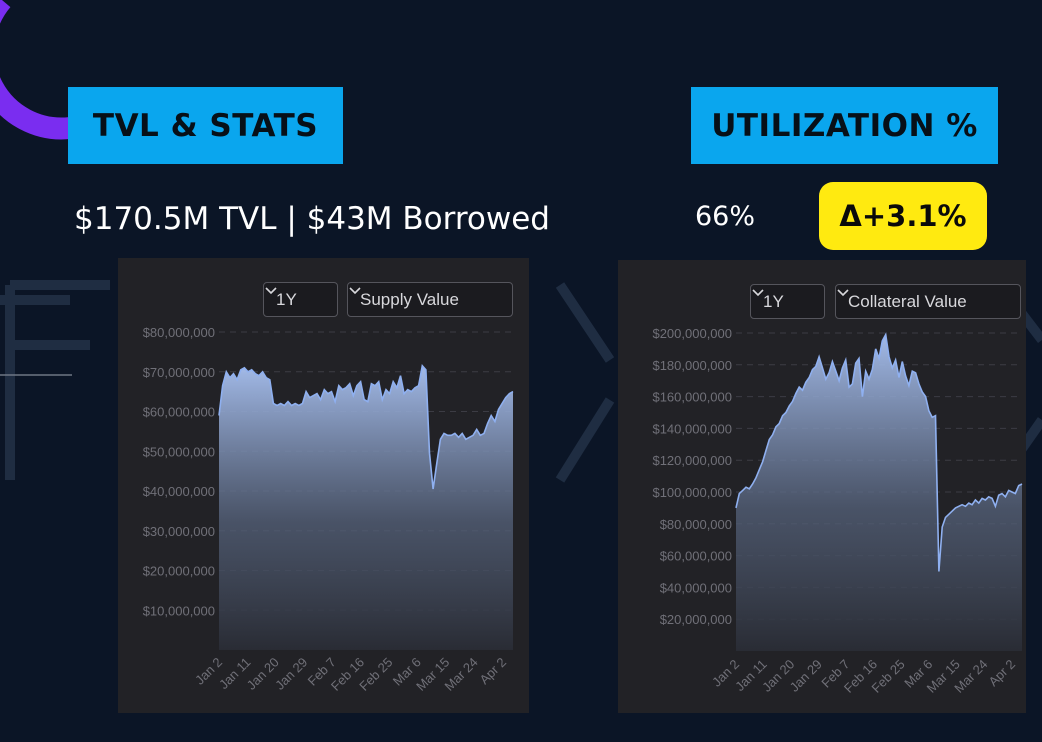  I want to click on utilization-value: 66%, so click(725, 216).